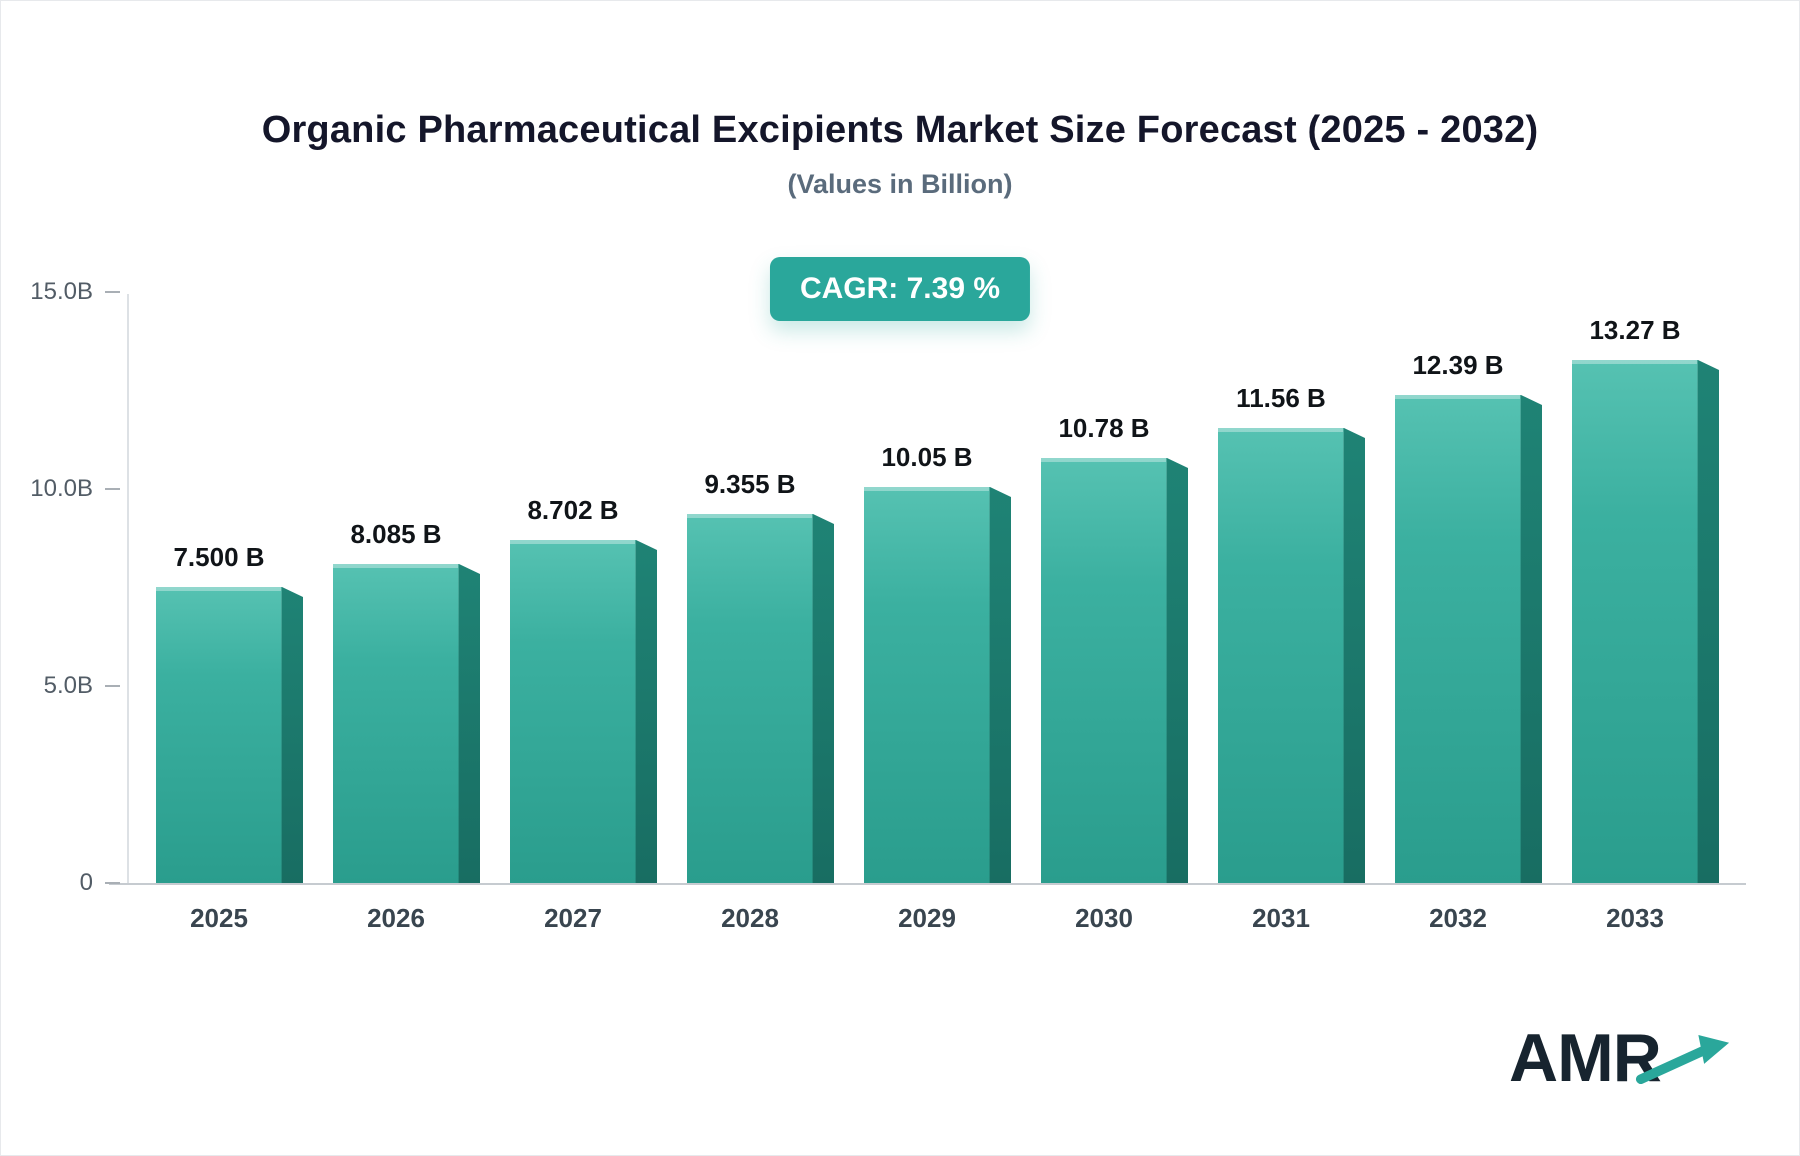  I want to click on bar-group: 11.56 B, so click(1291, 633).